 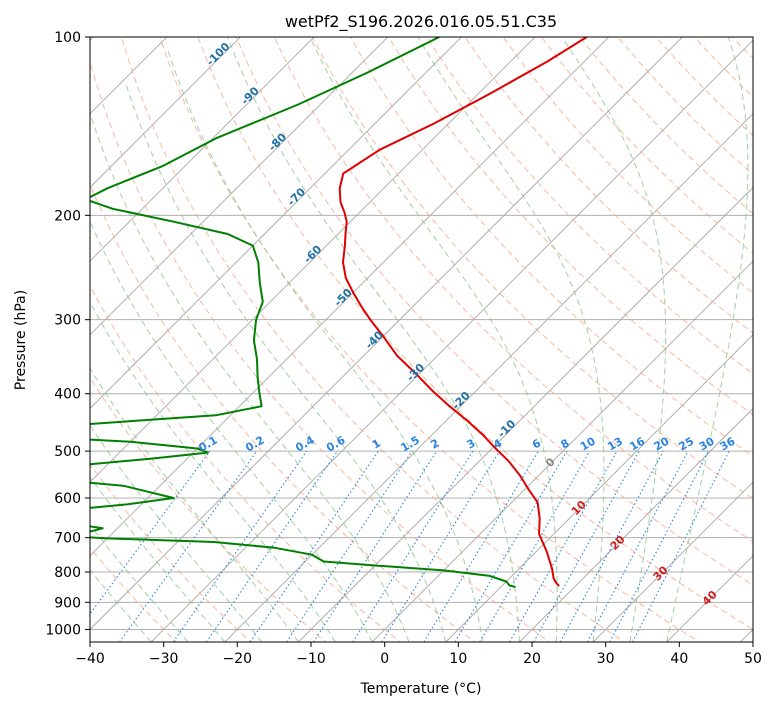 I want to click on y-tick-label: 800, so click(x=67, y=573).